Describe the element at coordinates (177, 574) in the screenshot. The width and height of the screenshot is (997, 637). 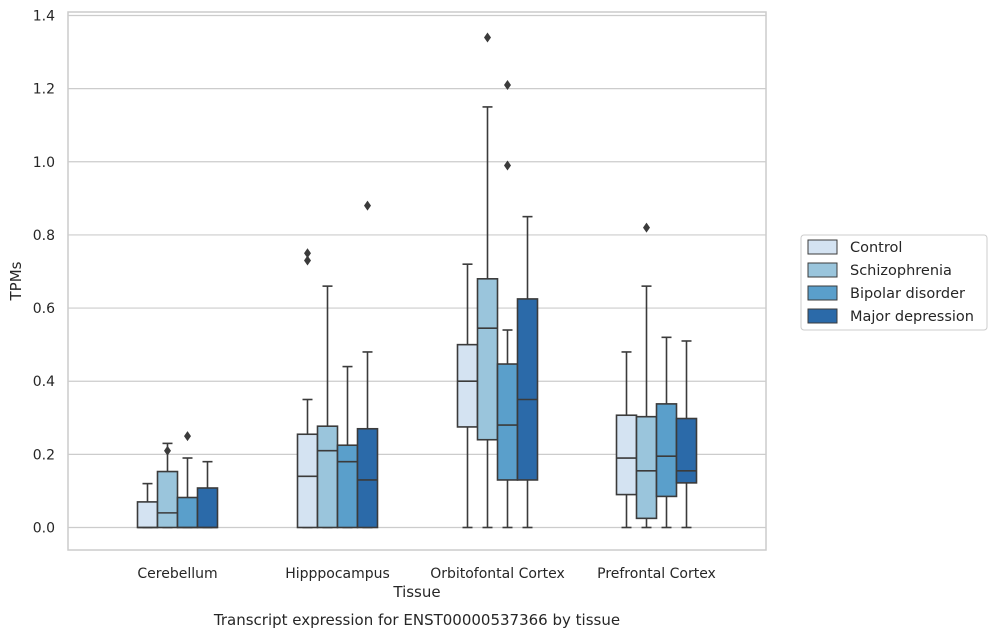
I see `x-tick-label: Cerebellum` at that location.